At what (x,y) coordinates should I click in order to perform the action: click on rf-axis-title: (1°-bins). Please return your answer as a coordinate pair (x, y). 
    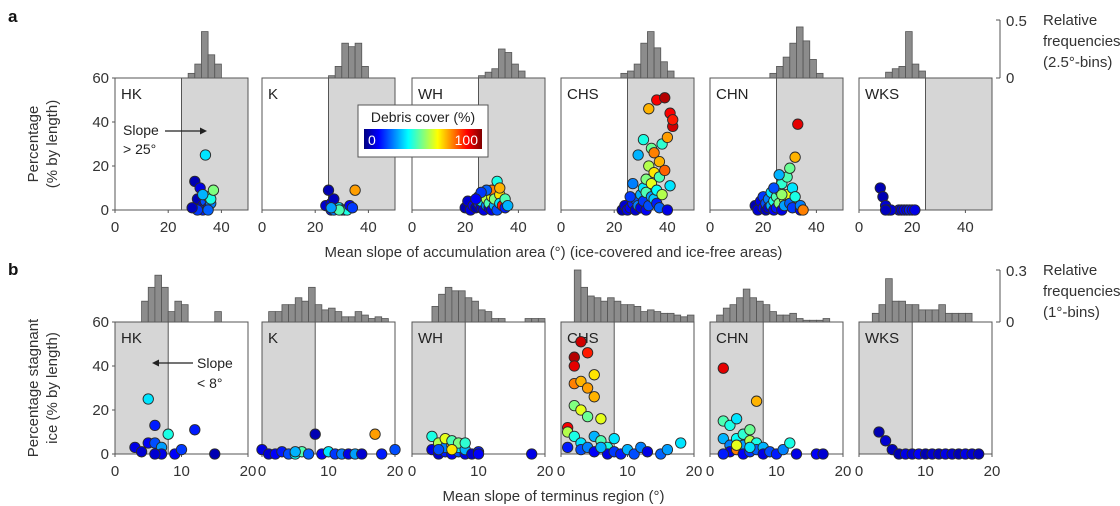
    Looking at the image, I should click on (1071, 312).